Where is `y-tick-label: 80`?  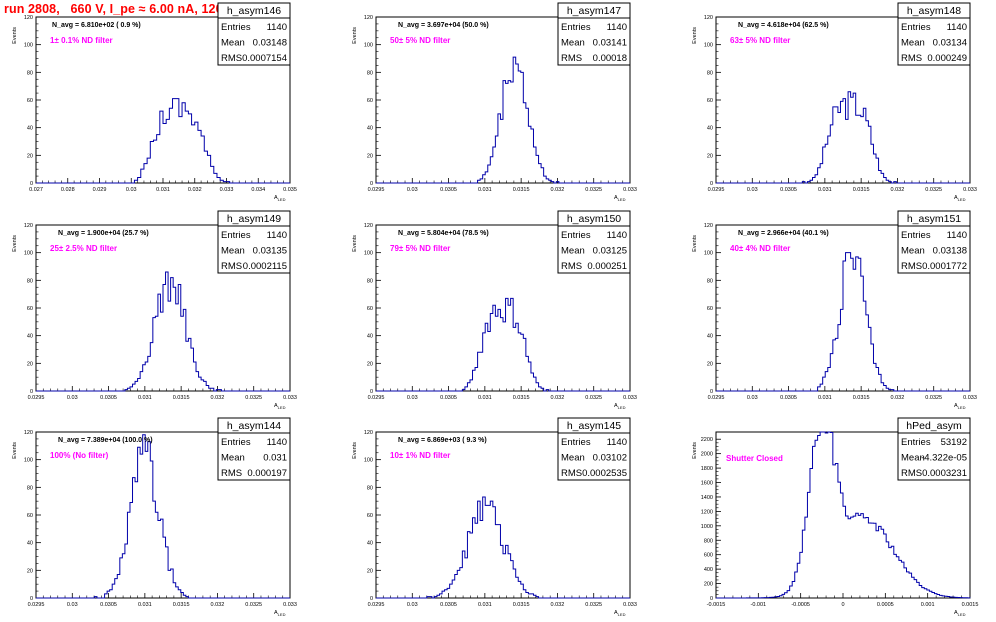
y-tick-label: 80 is located at coordinates (30, 281).